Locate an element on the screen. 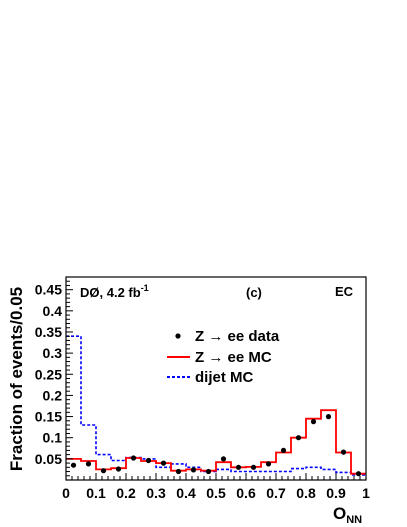 The width and height of the screenshot is (407, 527). x-tick-label: 0.2 is located at coordinates (126, 493).